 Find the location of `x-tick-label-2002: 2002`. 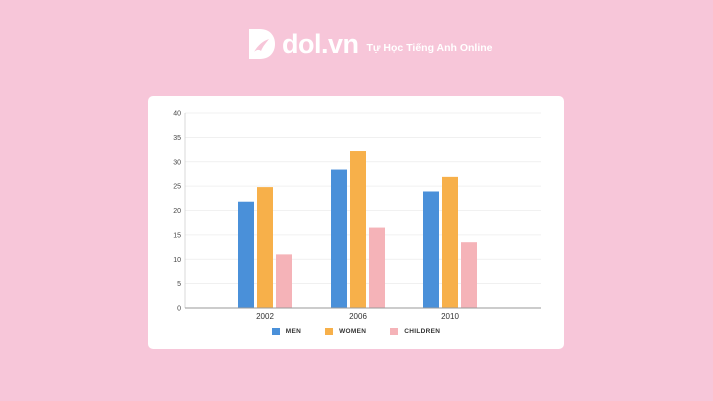

x-tick-label-2002: 2002 is located at coordinates (265, 316).